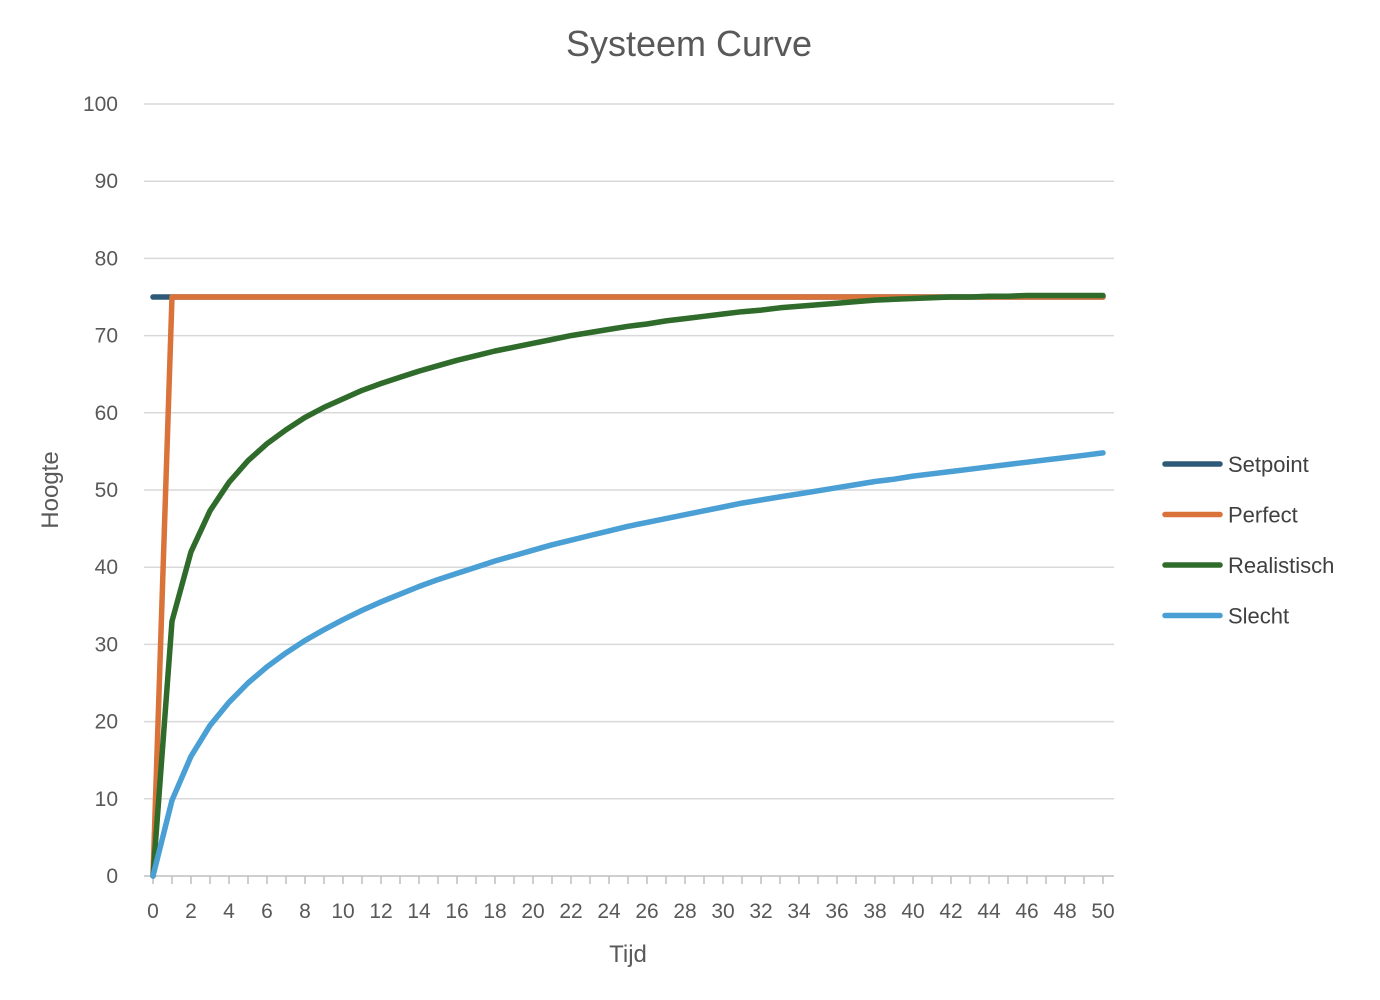 This screenshot has width=1380, height=1000. I want to click on y-tick-label: 10, so click(106, 799).